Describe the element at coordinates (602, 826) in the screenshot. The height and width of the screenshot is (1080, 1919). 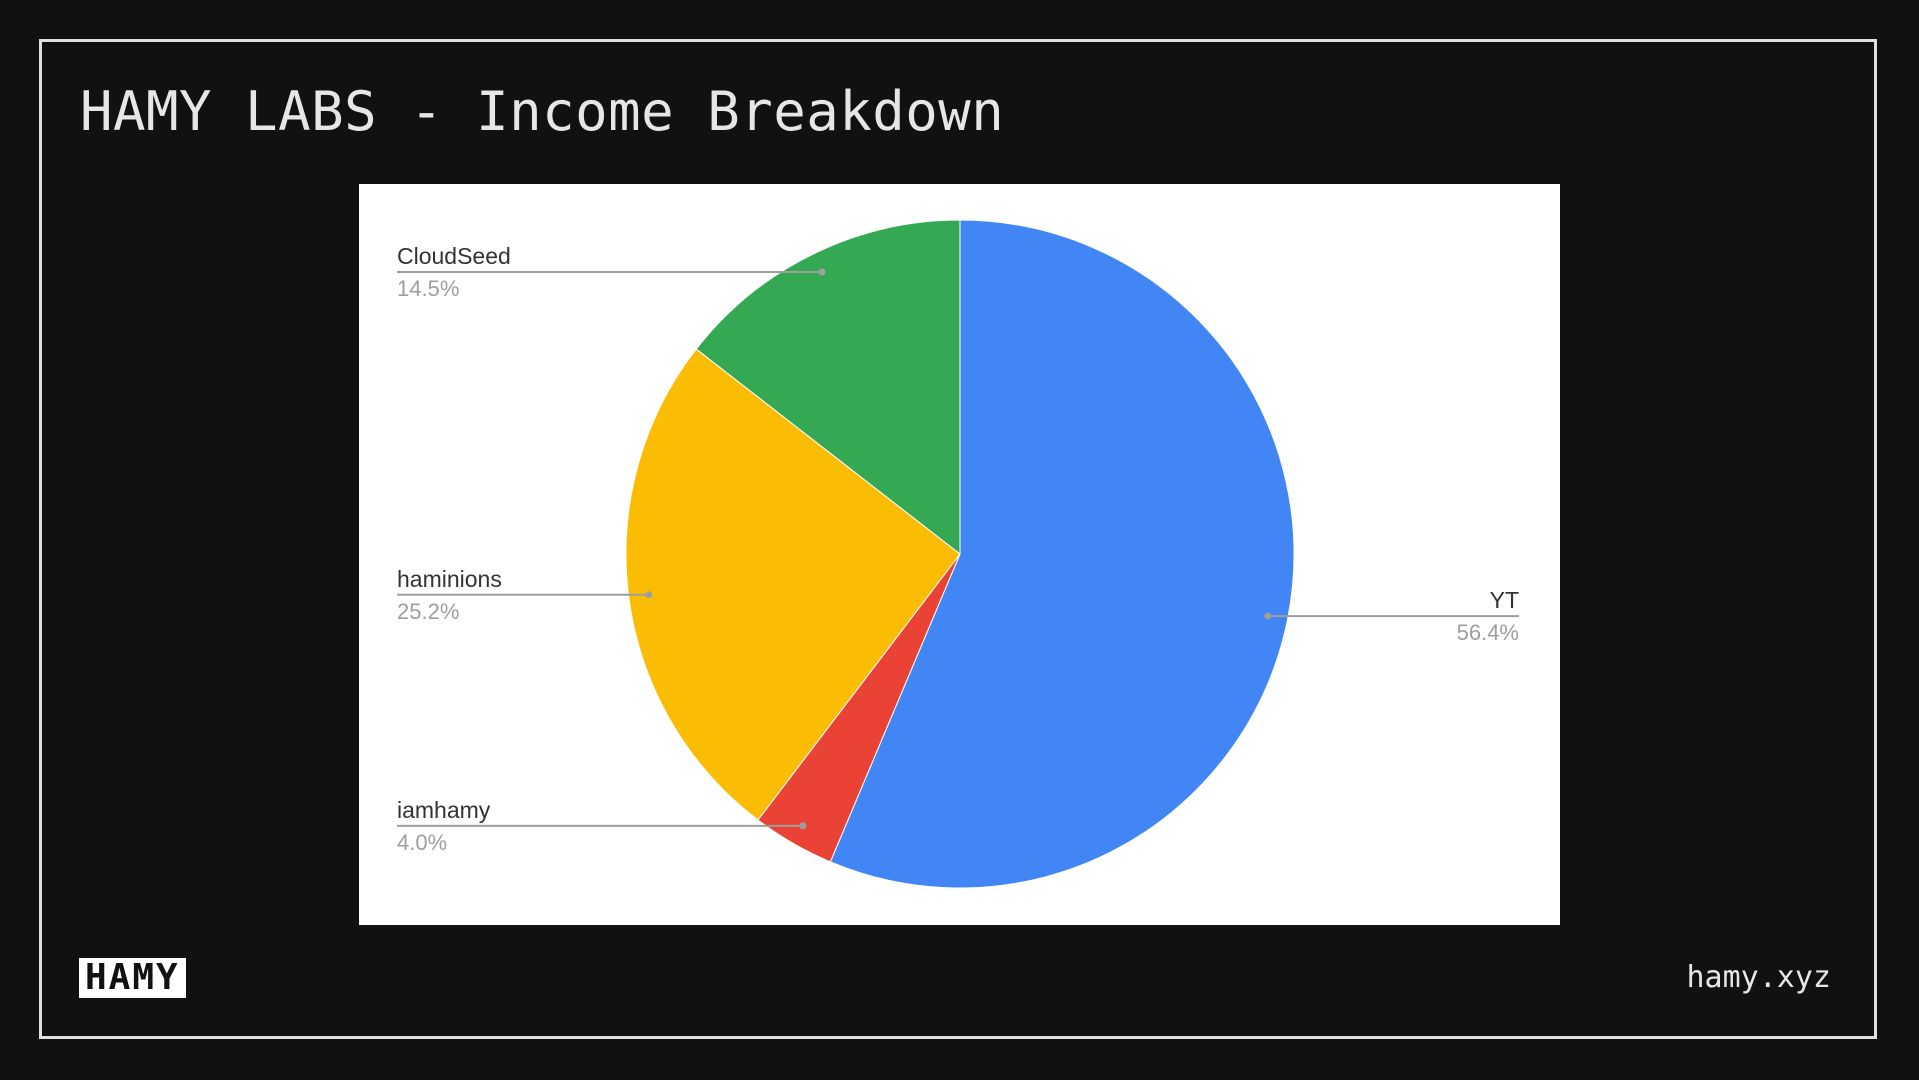
I see `pie-label-iamhamy: iamhamy 4.0%` at that location.